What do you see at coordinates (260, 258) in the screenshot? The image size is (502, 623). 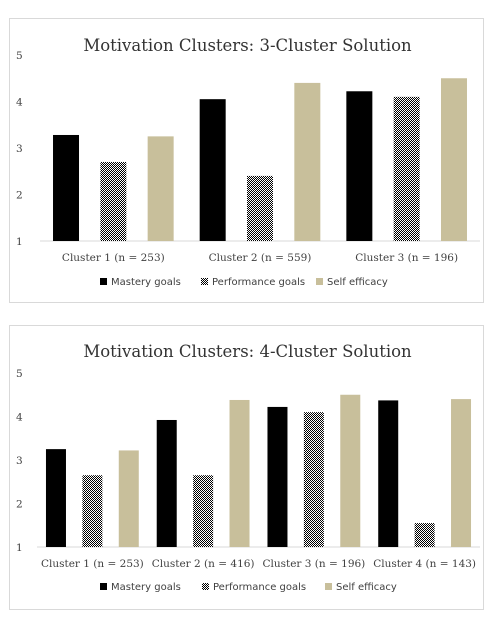 I see `category-label: Cluster 2 (n = 559)` at bounding box center [260, 258].